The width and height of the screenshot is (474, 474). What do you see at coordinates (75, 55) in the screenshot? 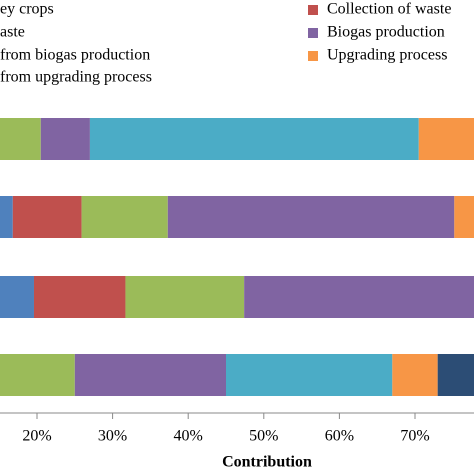
I see `legend-label: from biogas production` at bounding box center [75, 55].